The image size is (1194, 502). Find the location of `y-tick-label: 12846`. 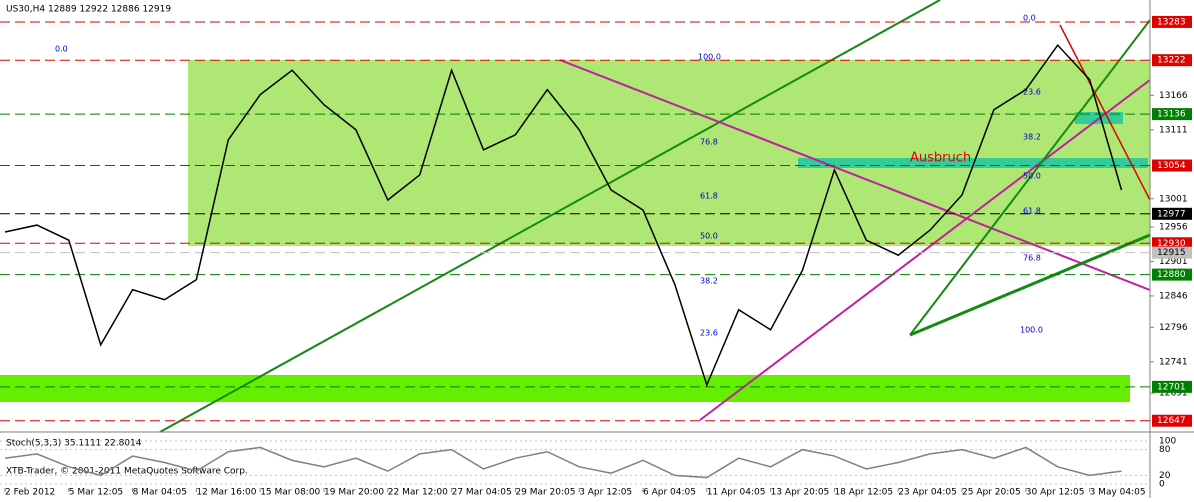

y-tick-label: 12846 is located at coordinates (1173, 296).